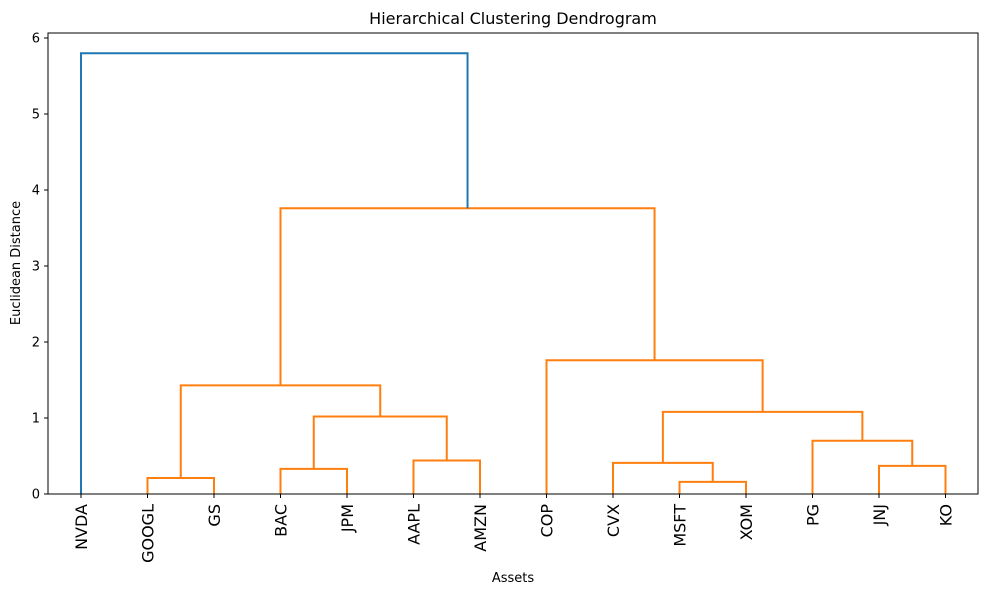 This screenshot has width=988, height=598. I want to click on leaf-label-amzn: AMZN, so click(480, 528).